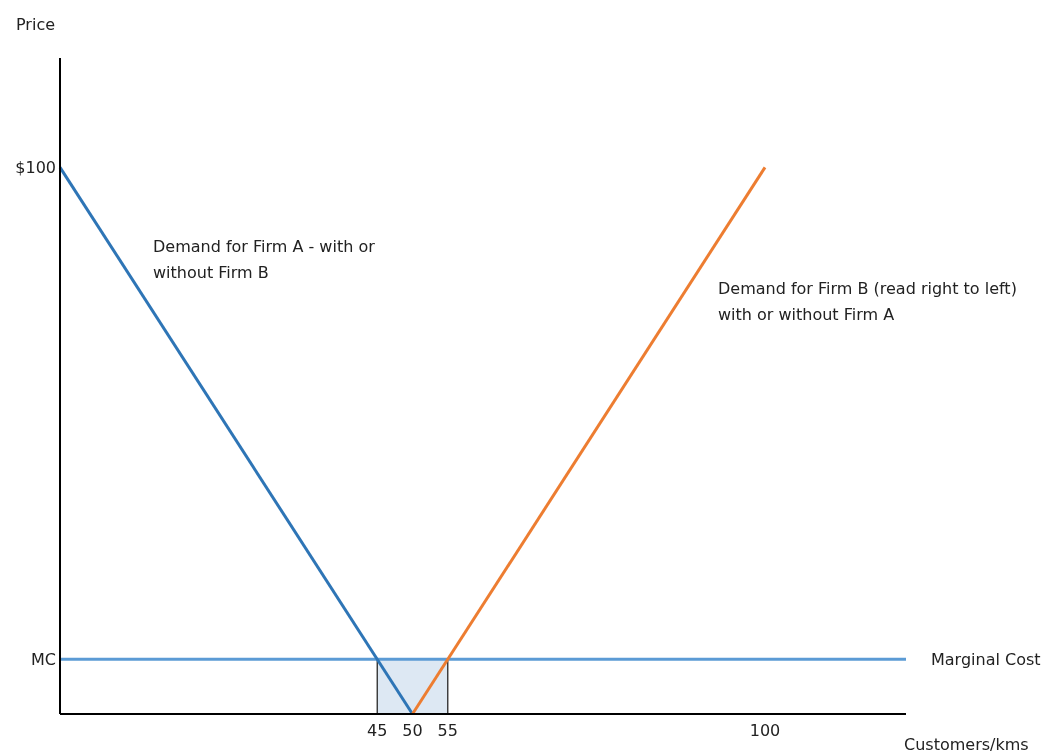 This screenshot has width=1055, height=751. What do you see at coordinates (966, 743) in the screenshot?
I see `x-axis-title: Customers/kms` at bounding box center [966, 743].